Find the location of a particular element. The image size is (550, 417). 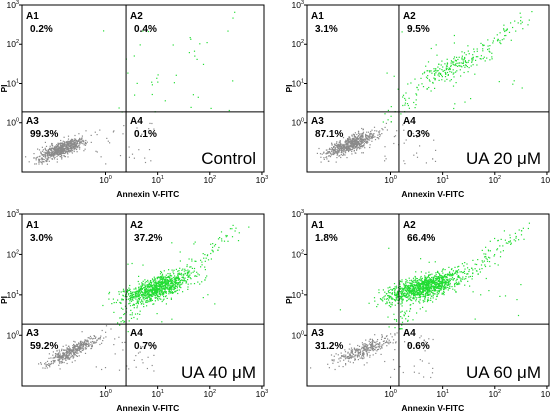

x-axis-label: Annexin V-FITC is located at coordinates (147, 194).